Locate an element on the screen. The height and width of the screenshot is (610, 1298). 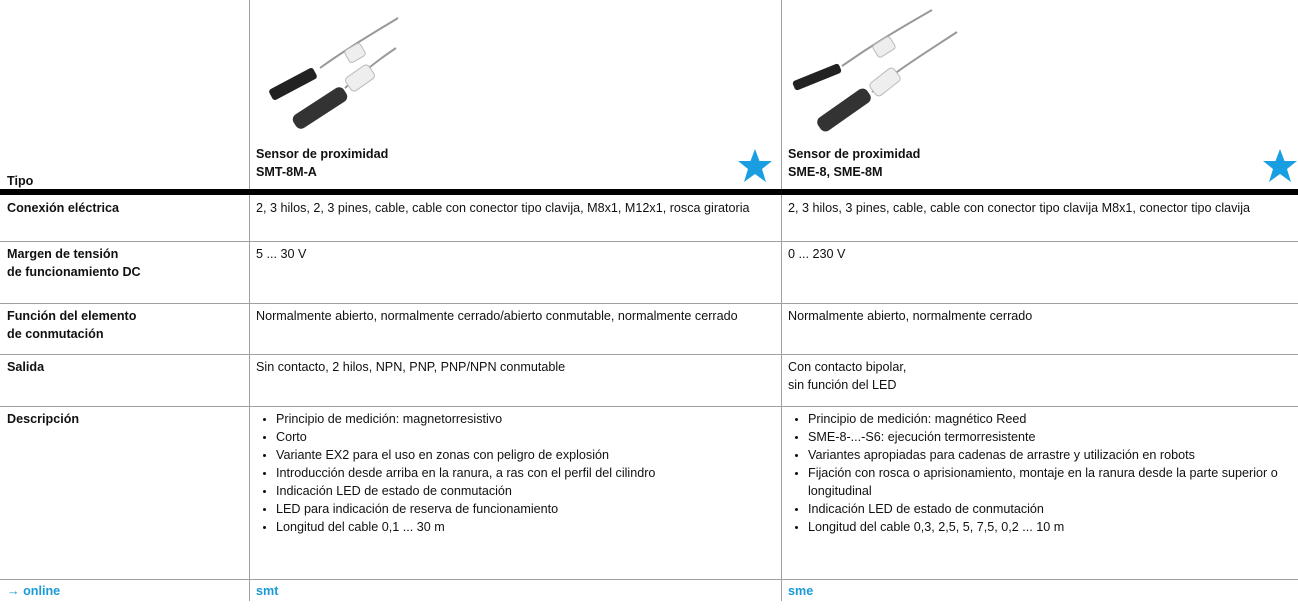
bullet-item: Longitud del cable 0,1 ... 30 m is located at coordinates (514, 527).